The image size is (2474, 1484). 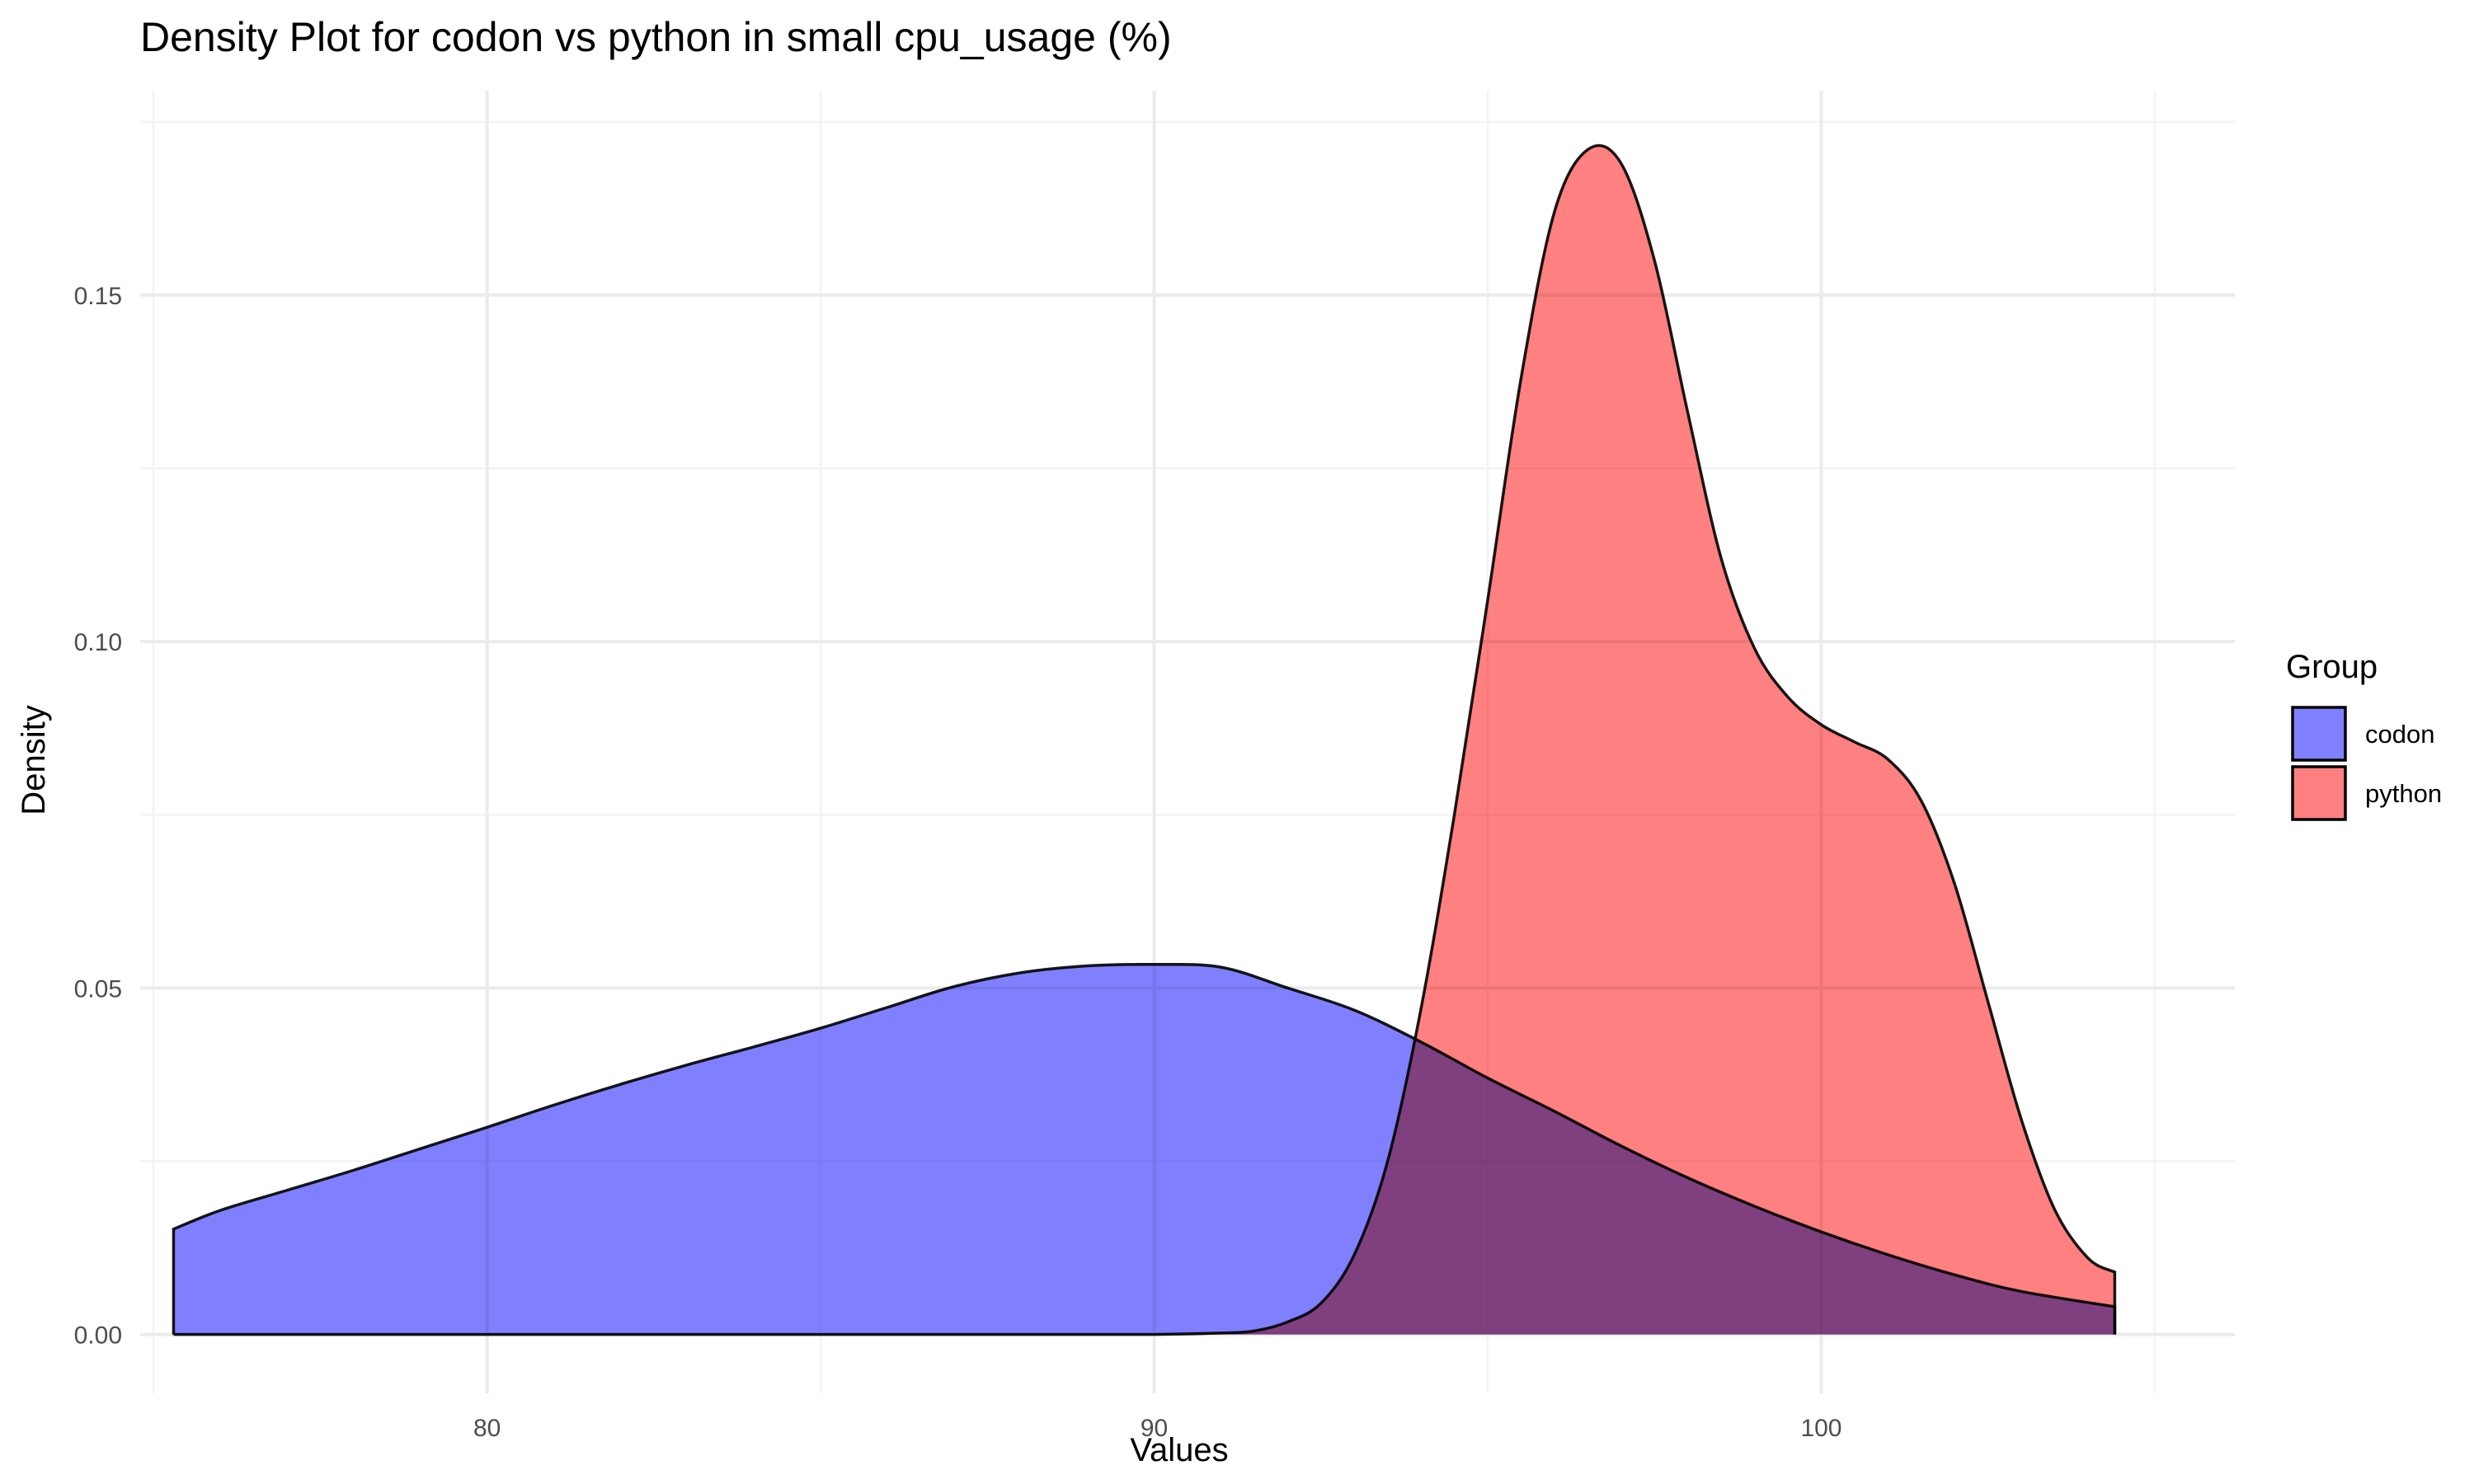 What do you see at coordinates (98, 816) in the screenshot?
I see `y-axis-ticks: 0.00 0.05 0.10 0.15` at bounding box center [98, 816].